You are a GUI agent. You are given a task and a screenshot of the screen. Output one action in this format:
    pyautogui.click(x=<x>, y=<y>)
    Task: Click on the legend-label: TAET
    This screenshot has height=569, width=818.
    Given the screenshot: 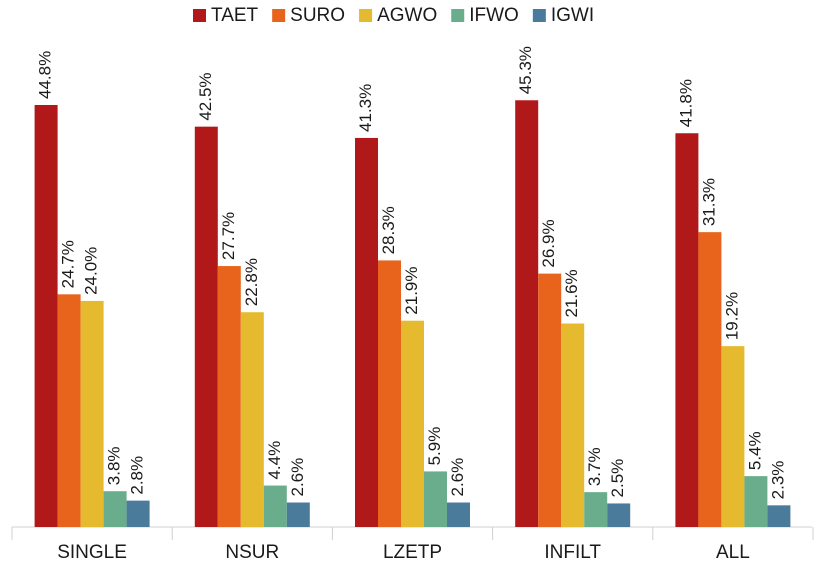 What is the action you would take?
    pyautogui.click(x=235, y=15)
    